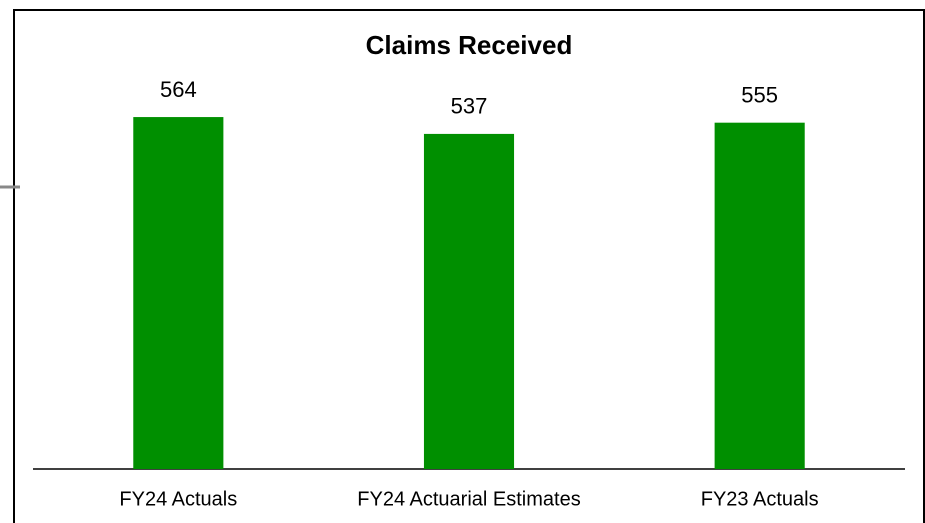  What do you see at coordinates (469, 45) in the screenshot?
I see `chart-title: Claims Received` at bounding box center [469, 45].